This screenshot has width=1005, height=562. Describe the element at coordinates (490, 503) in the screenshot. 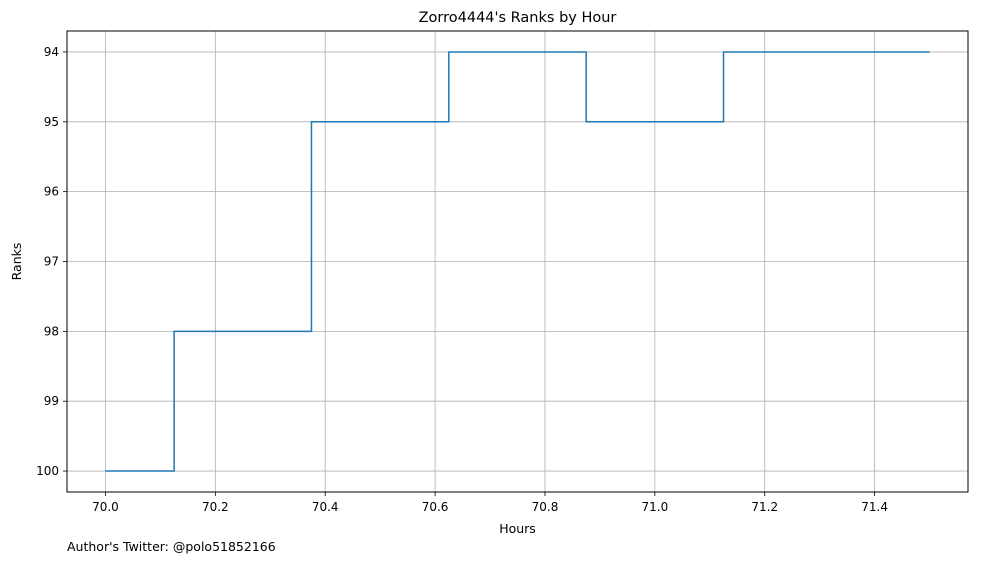

I see `x-axis-ticks: 70.0 70.2 70.4 70.6 70.8 71.0 71.2 71.4` at that location.